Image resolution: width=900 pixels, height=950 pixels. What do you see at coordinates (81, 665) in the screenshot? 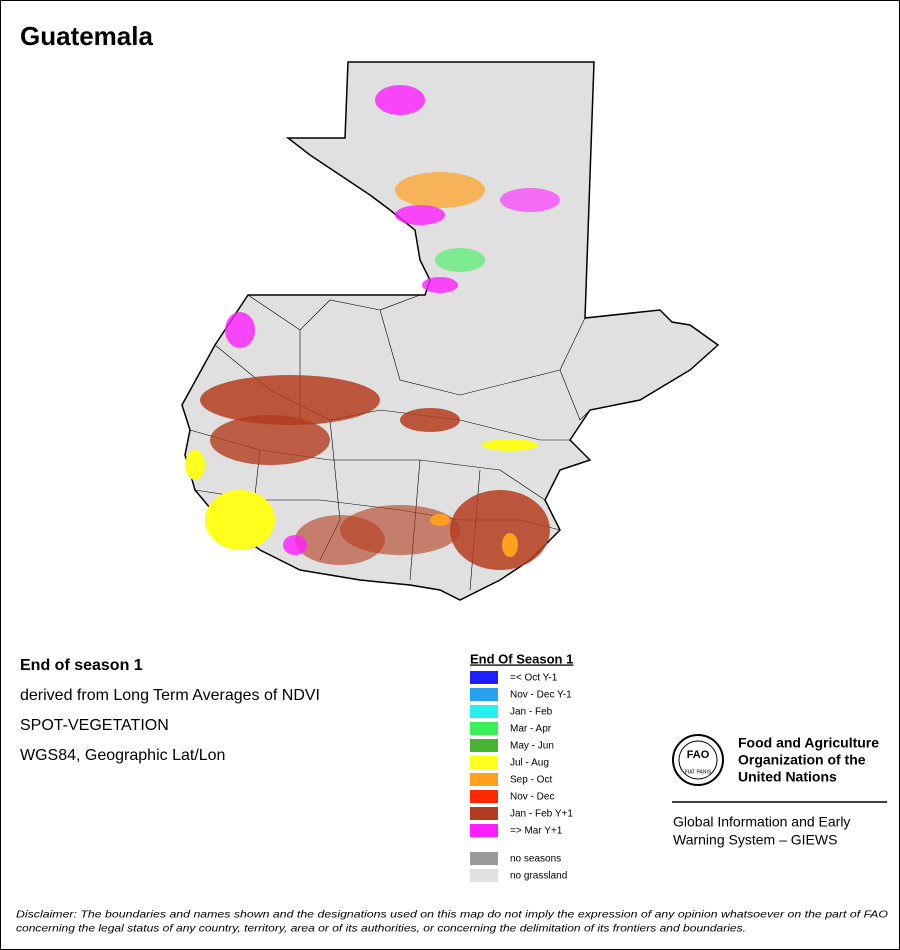
I see `description-line: End of season 1` at bounding box center [81, 665].